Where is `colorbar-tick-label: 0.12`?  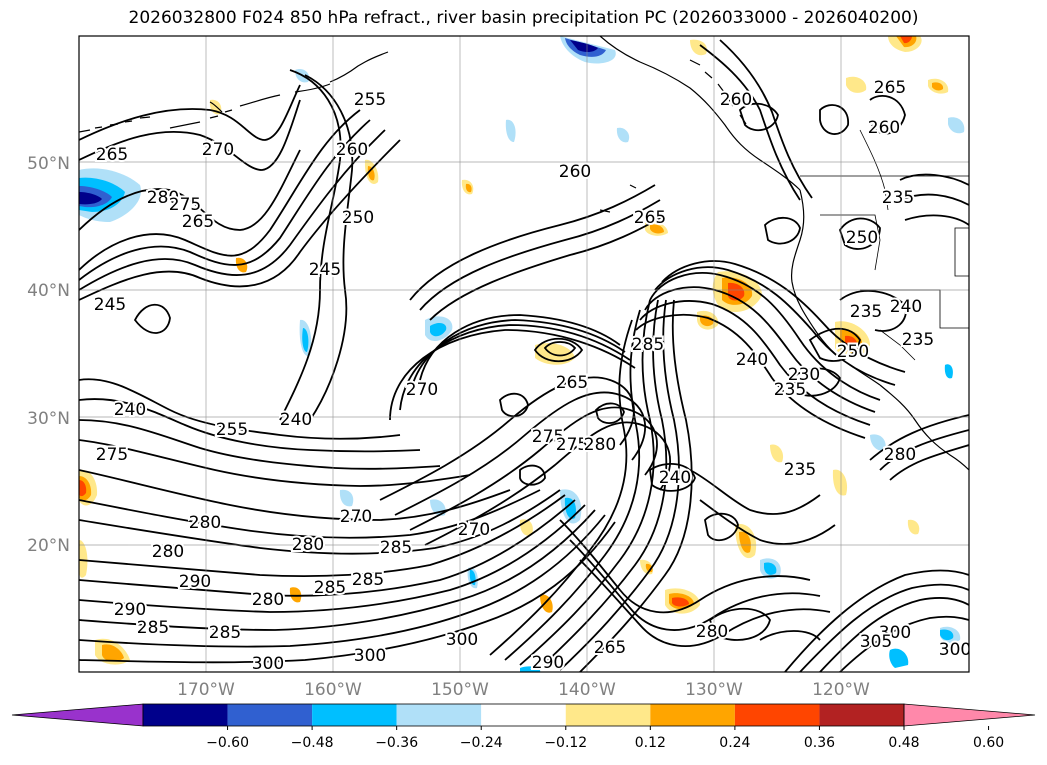
colorbar-tick-label: 0.12 is located at coordinates (650, 743).